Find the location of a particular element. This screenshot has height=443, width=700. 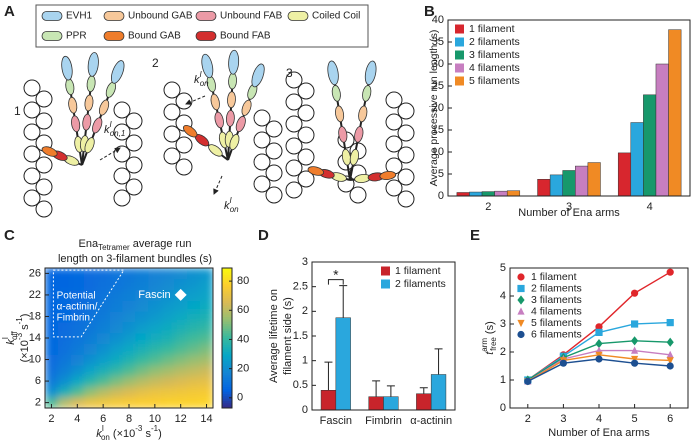

legend-label: Unbound FAB is located at coordinates (251, 16).